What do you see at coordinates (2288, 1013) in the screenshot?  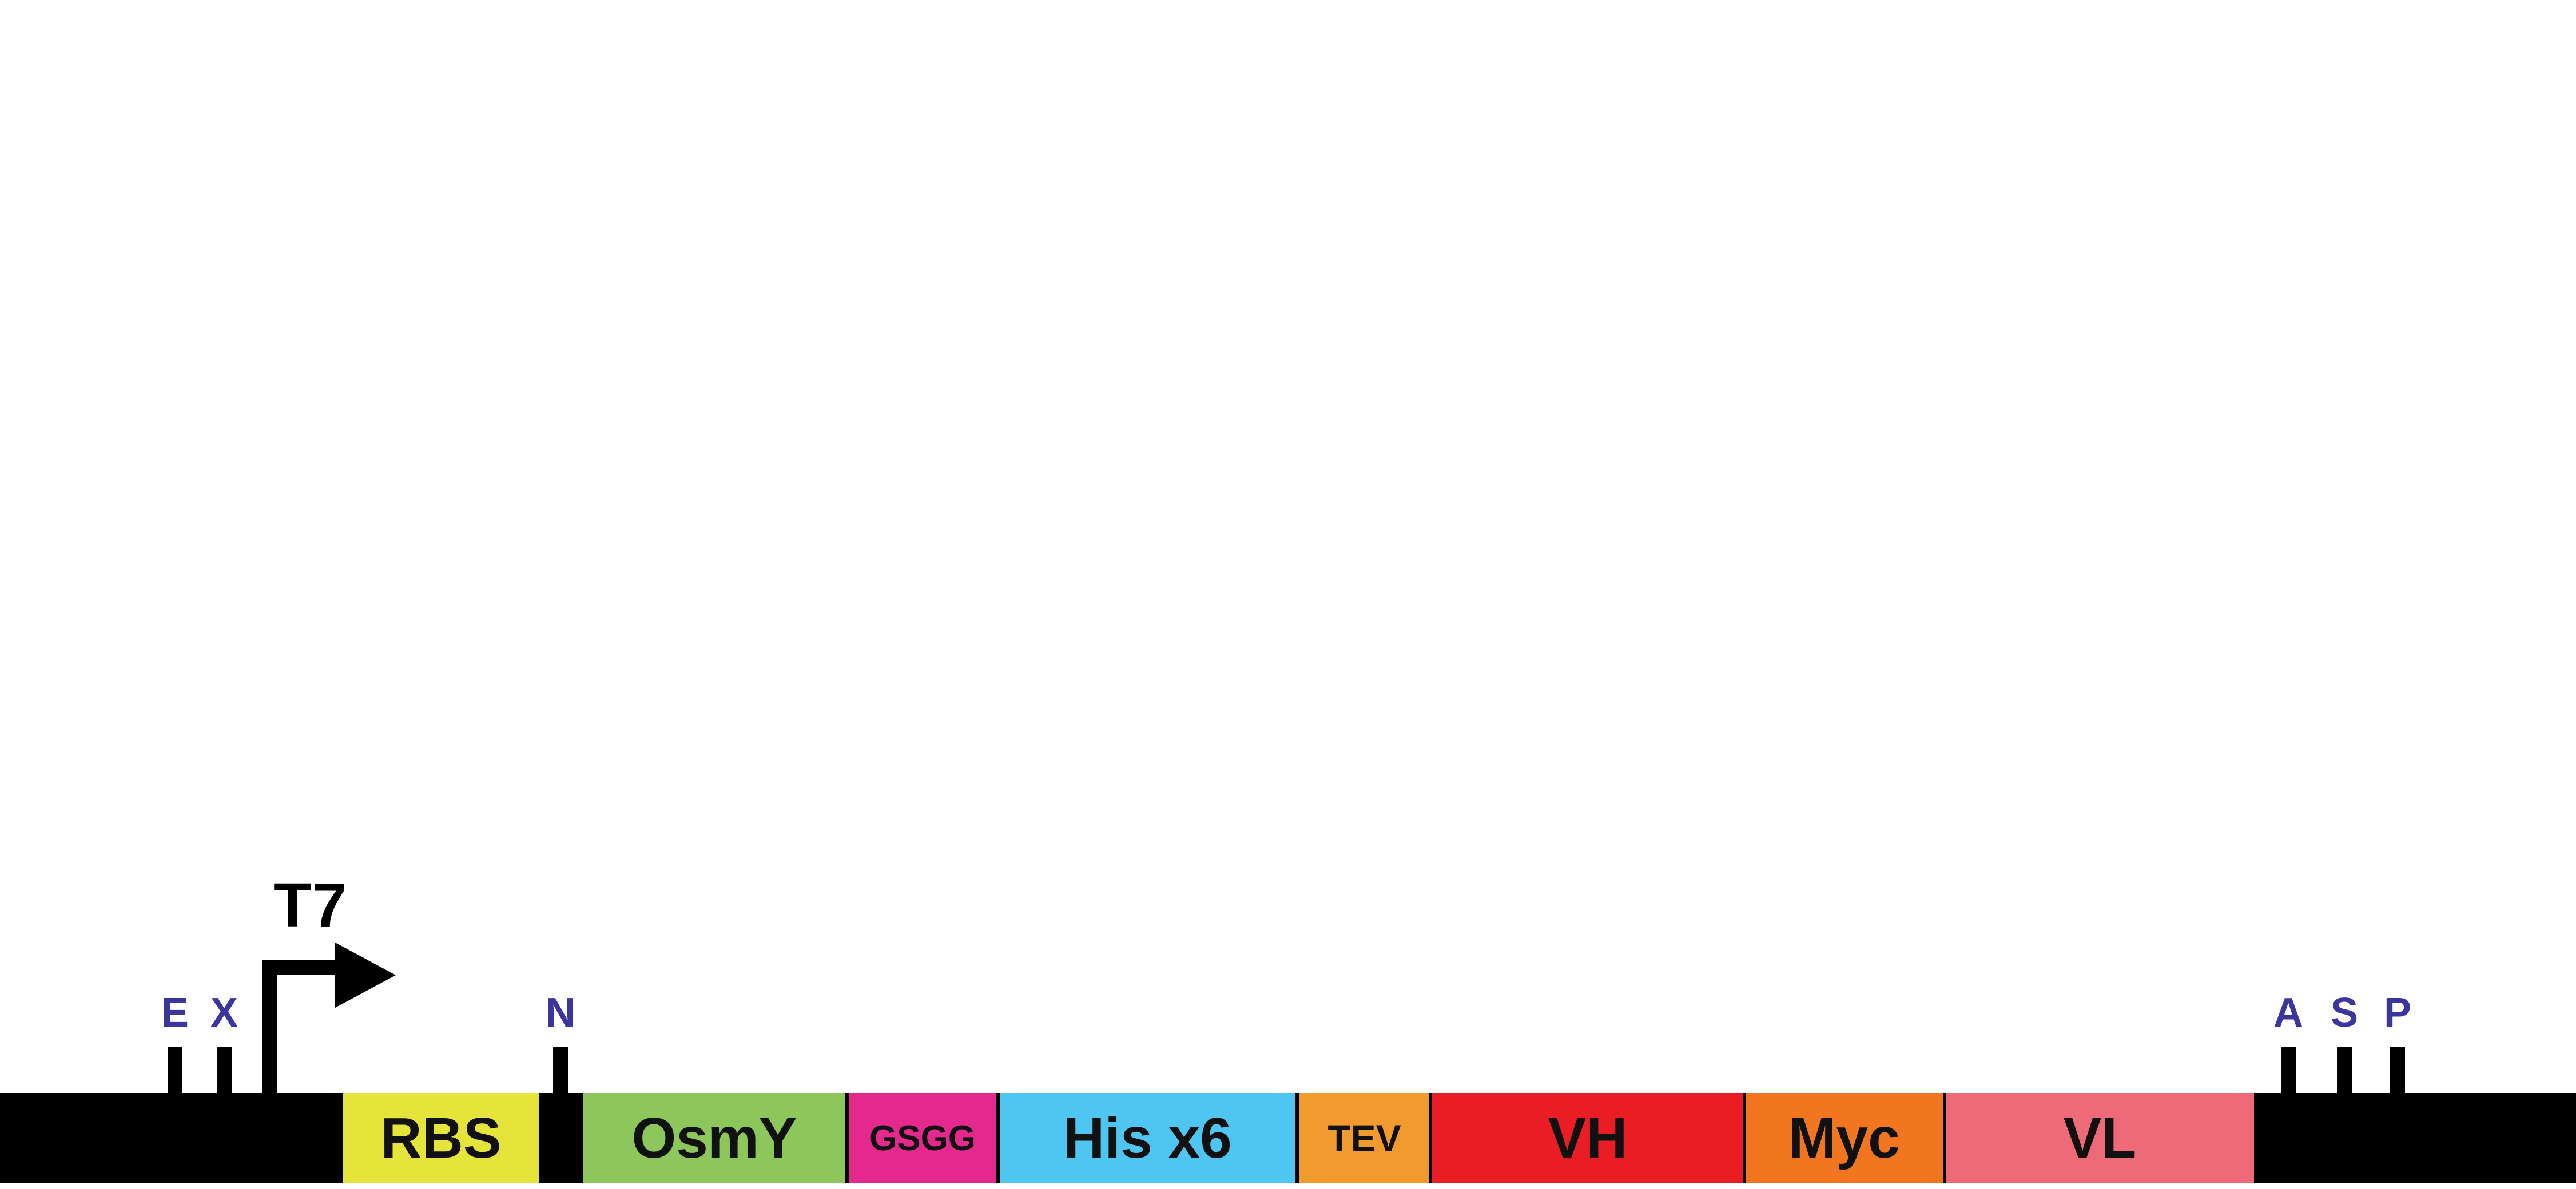 I see `site-label-a: A` at bounding box center [2288, 1013].